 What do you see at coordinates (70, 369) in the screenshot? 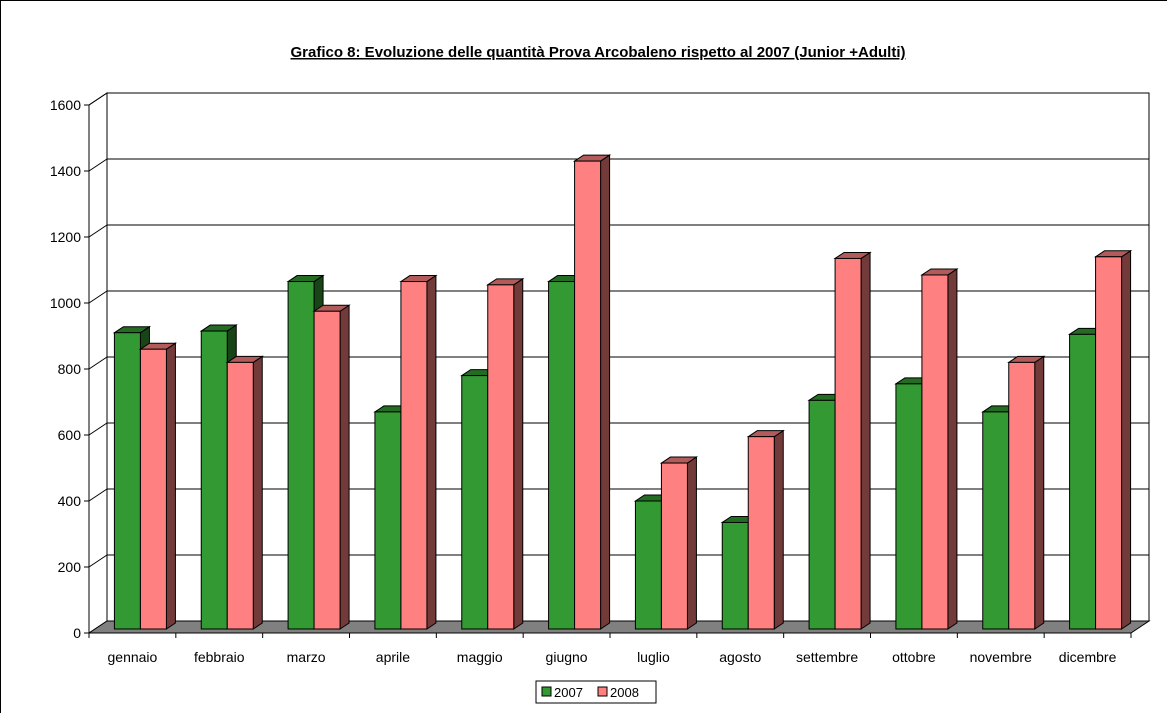
I see `y-tick-label: 800` at bounding box center [70, 369].